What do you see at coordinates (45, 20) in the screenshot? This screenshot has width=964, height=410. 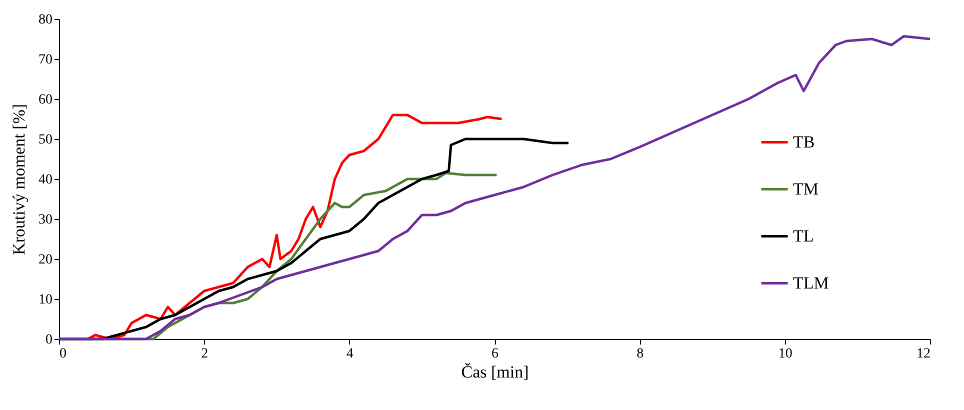 I see `y-tick-label: 80` at bounding box center [45, 20].